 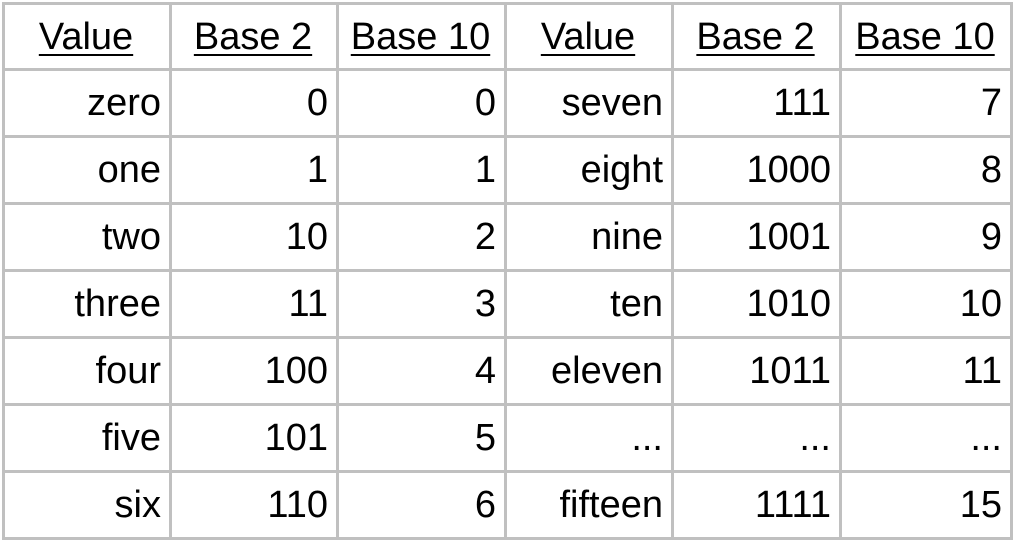 What do you see at coordinates (589, 371) in the screenshot?
I see `value-cell: eleven` at bounding box center [589, 371].